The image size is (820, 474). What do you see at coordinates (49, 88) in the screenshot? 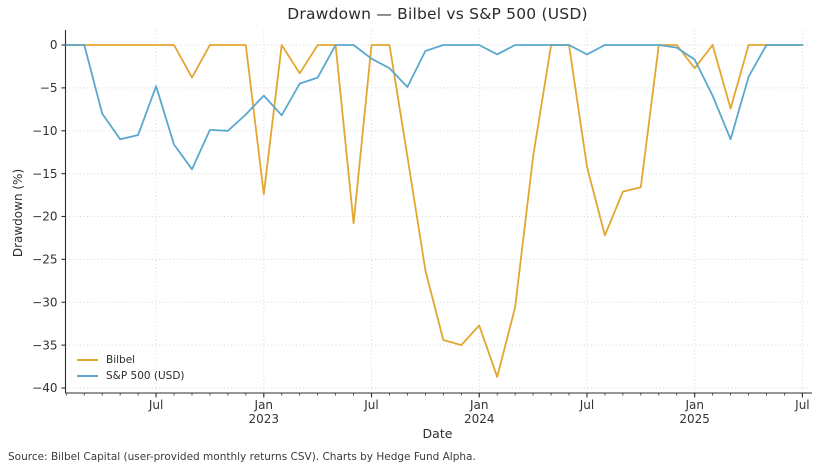
I see `y-tick-label: −5` at bounding box center [49, 88].